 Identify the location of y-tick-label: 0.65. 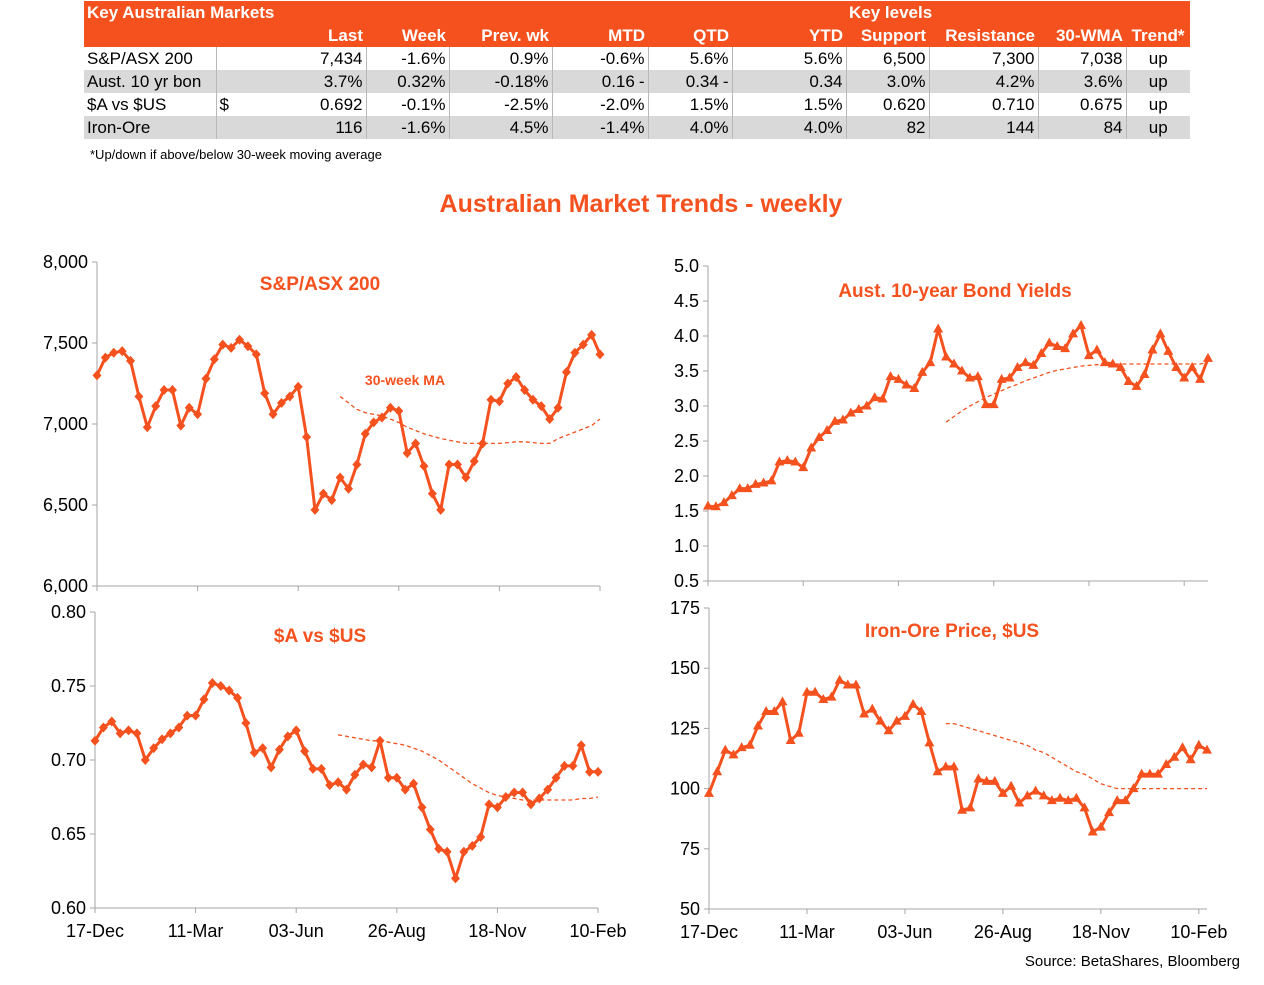
(68, 834).